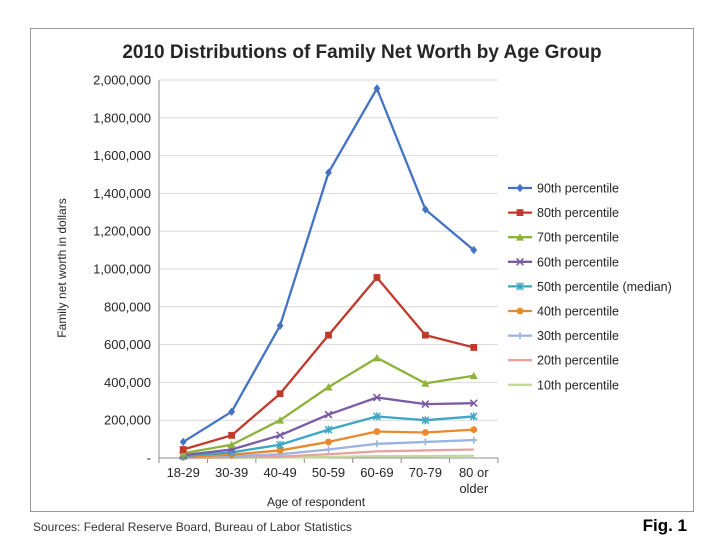 The image size is (711, 547). What do you see at coordinates (122, 231) in the screenshot?
I see `y-tick-label: 1,200,000` at bounding box center [122, 231].